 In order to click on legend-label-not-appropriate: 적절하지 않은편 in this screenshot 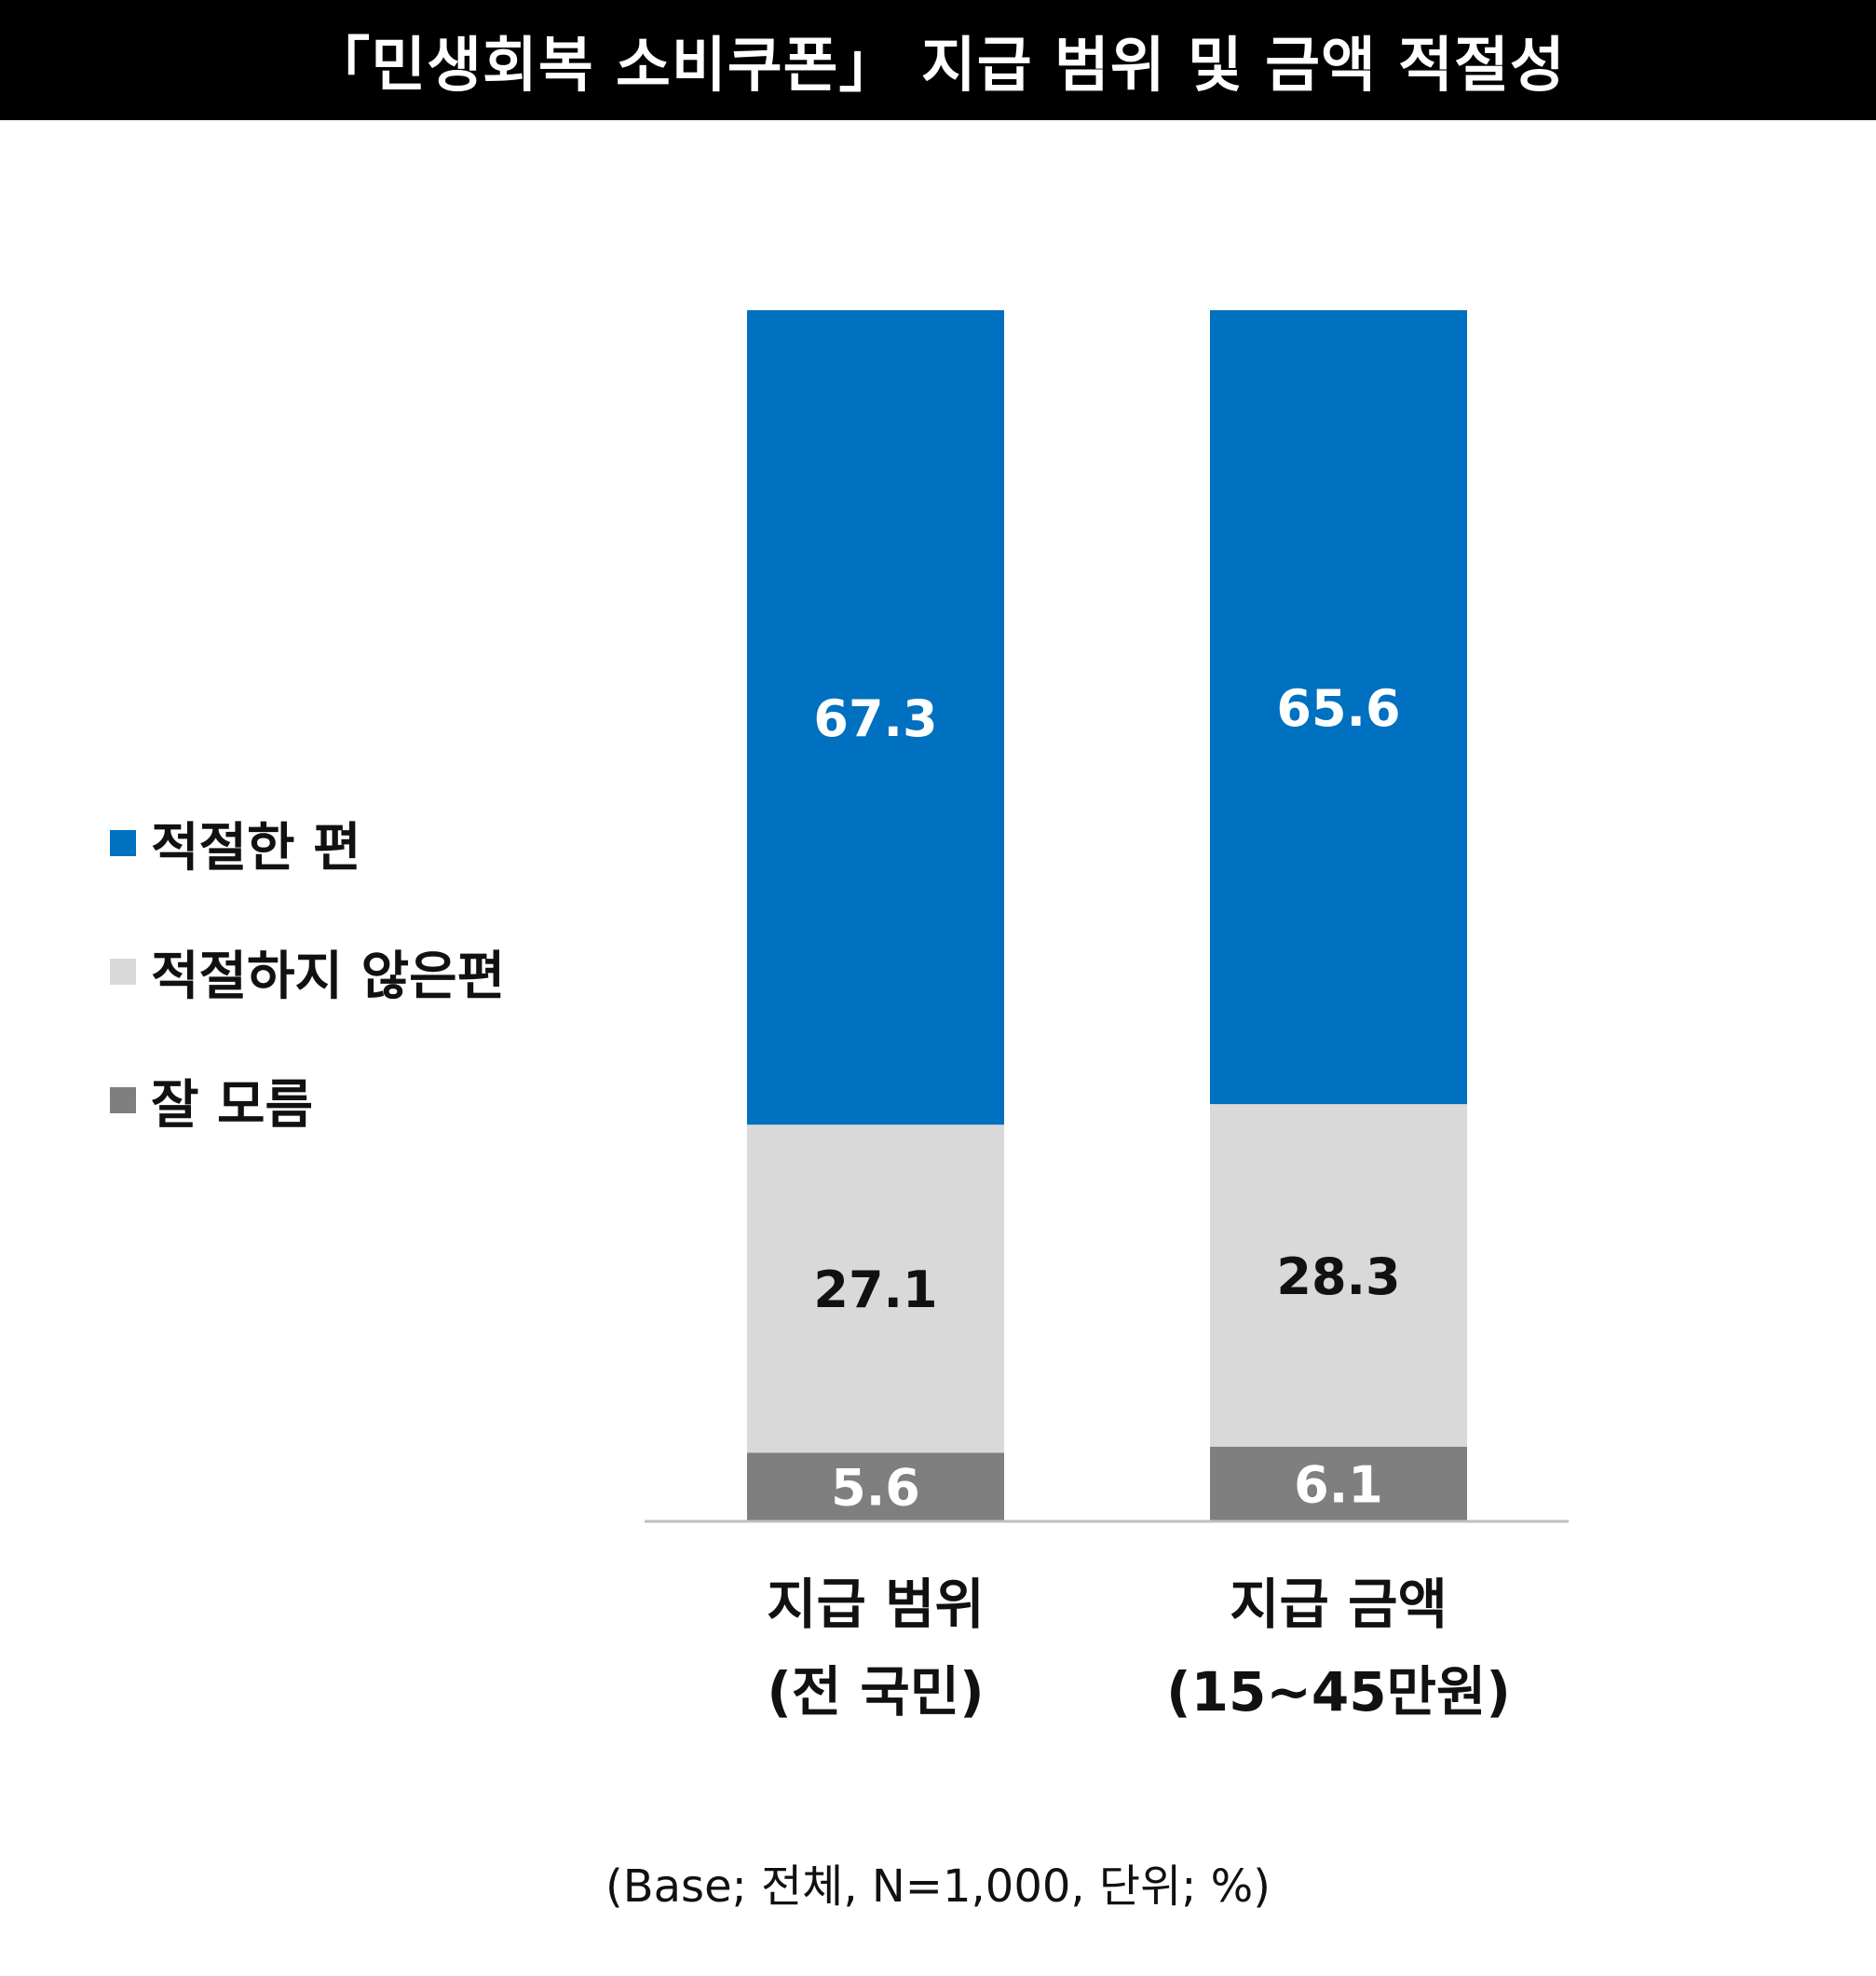, I will do `click(328, 976)`.